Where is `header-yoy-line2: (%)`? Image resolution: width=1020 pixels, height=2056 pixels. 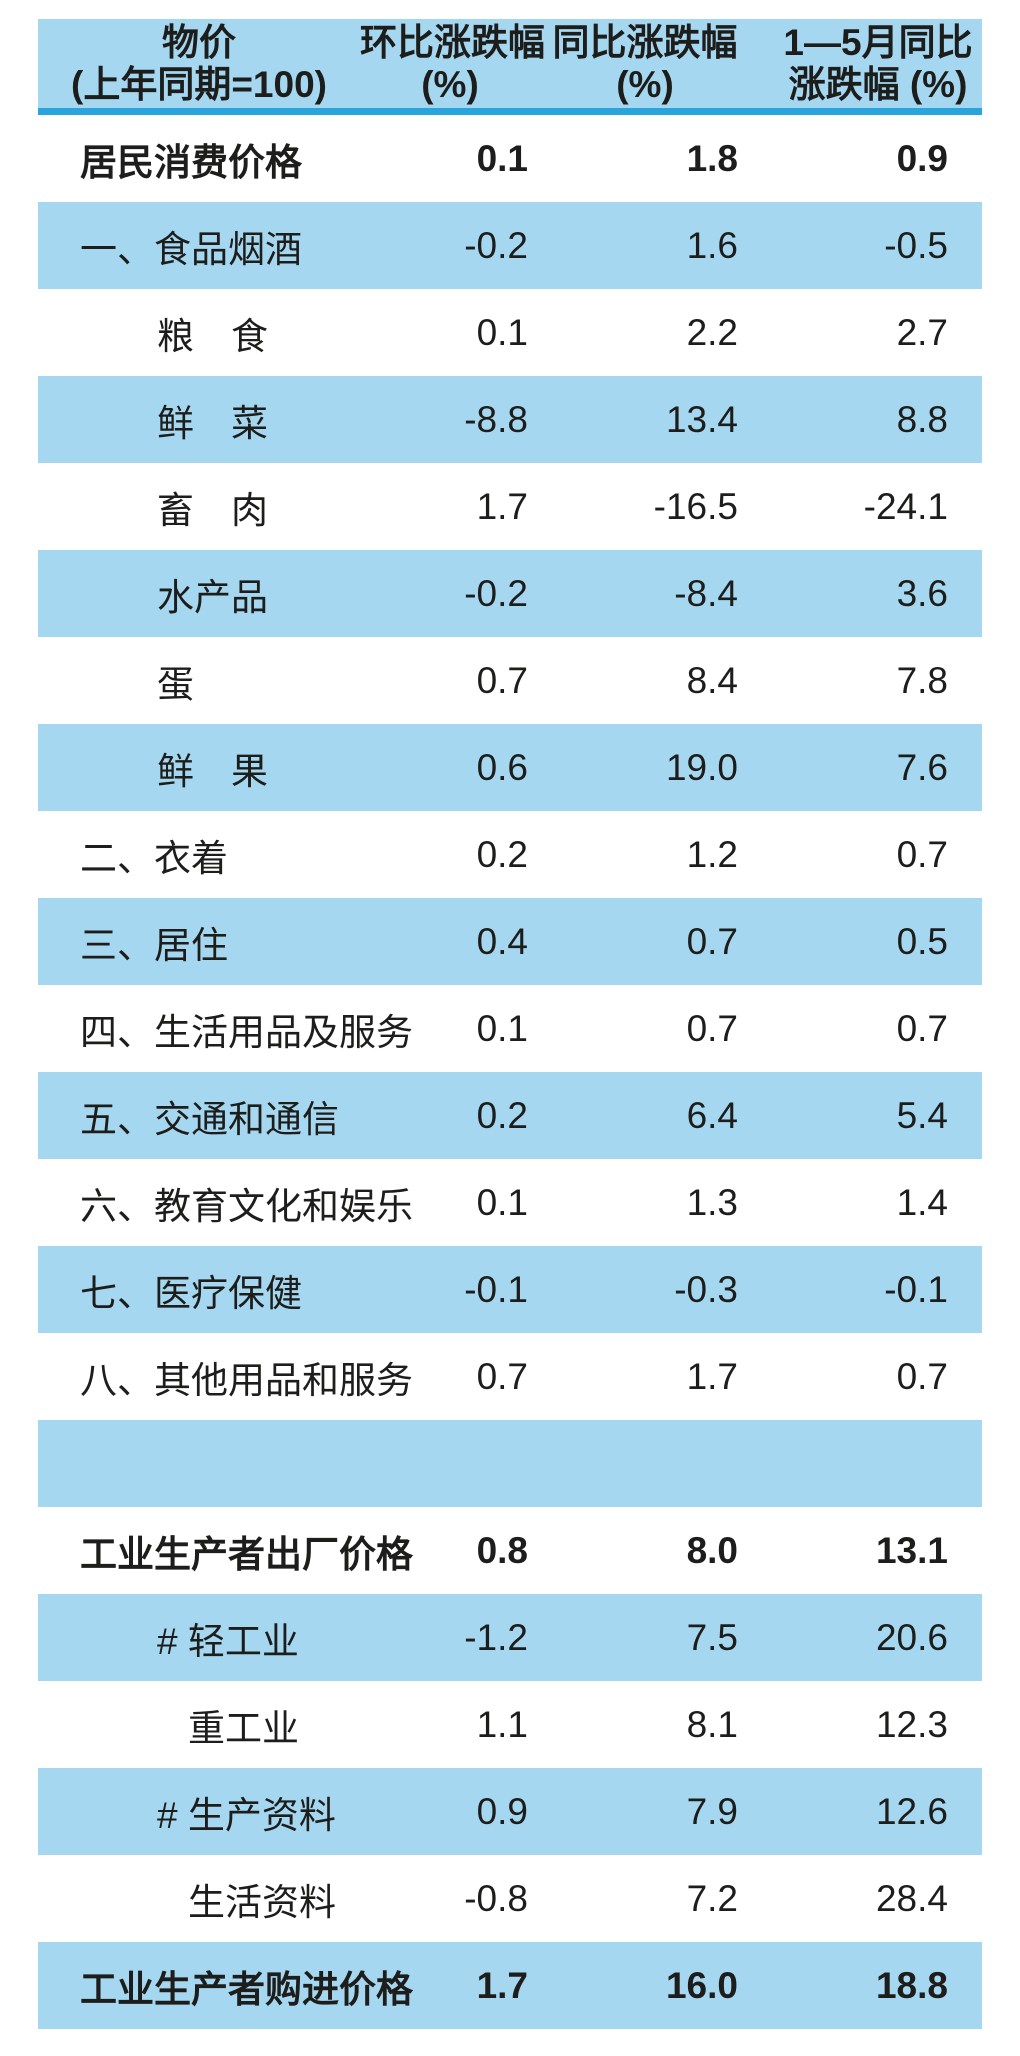
header-yoy-line2: (%) is located at coordinates (645, 84).